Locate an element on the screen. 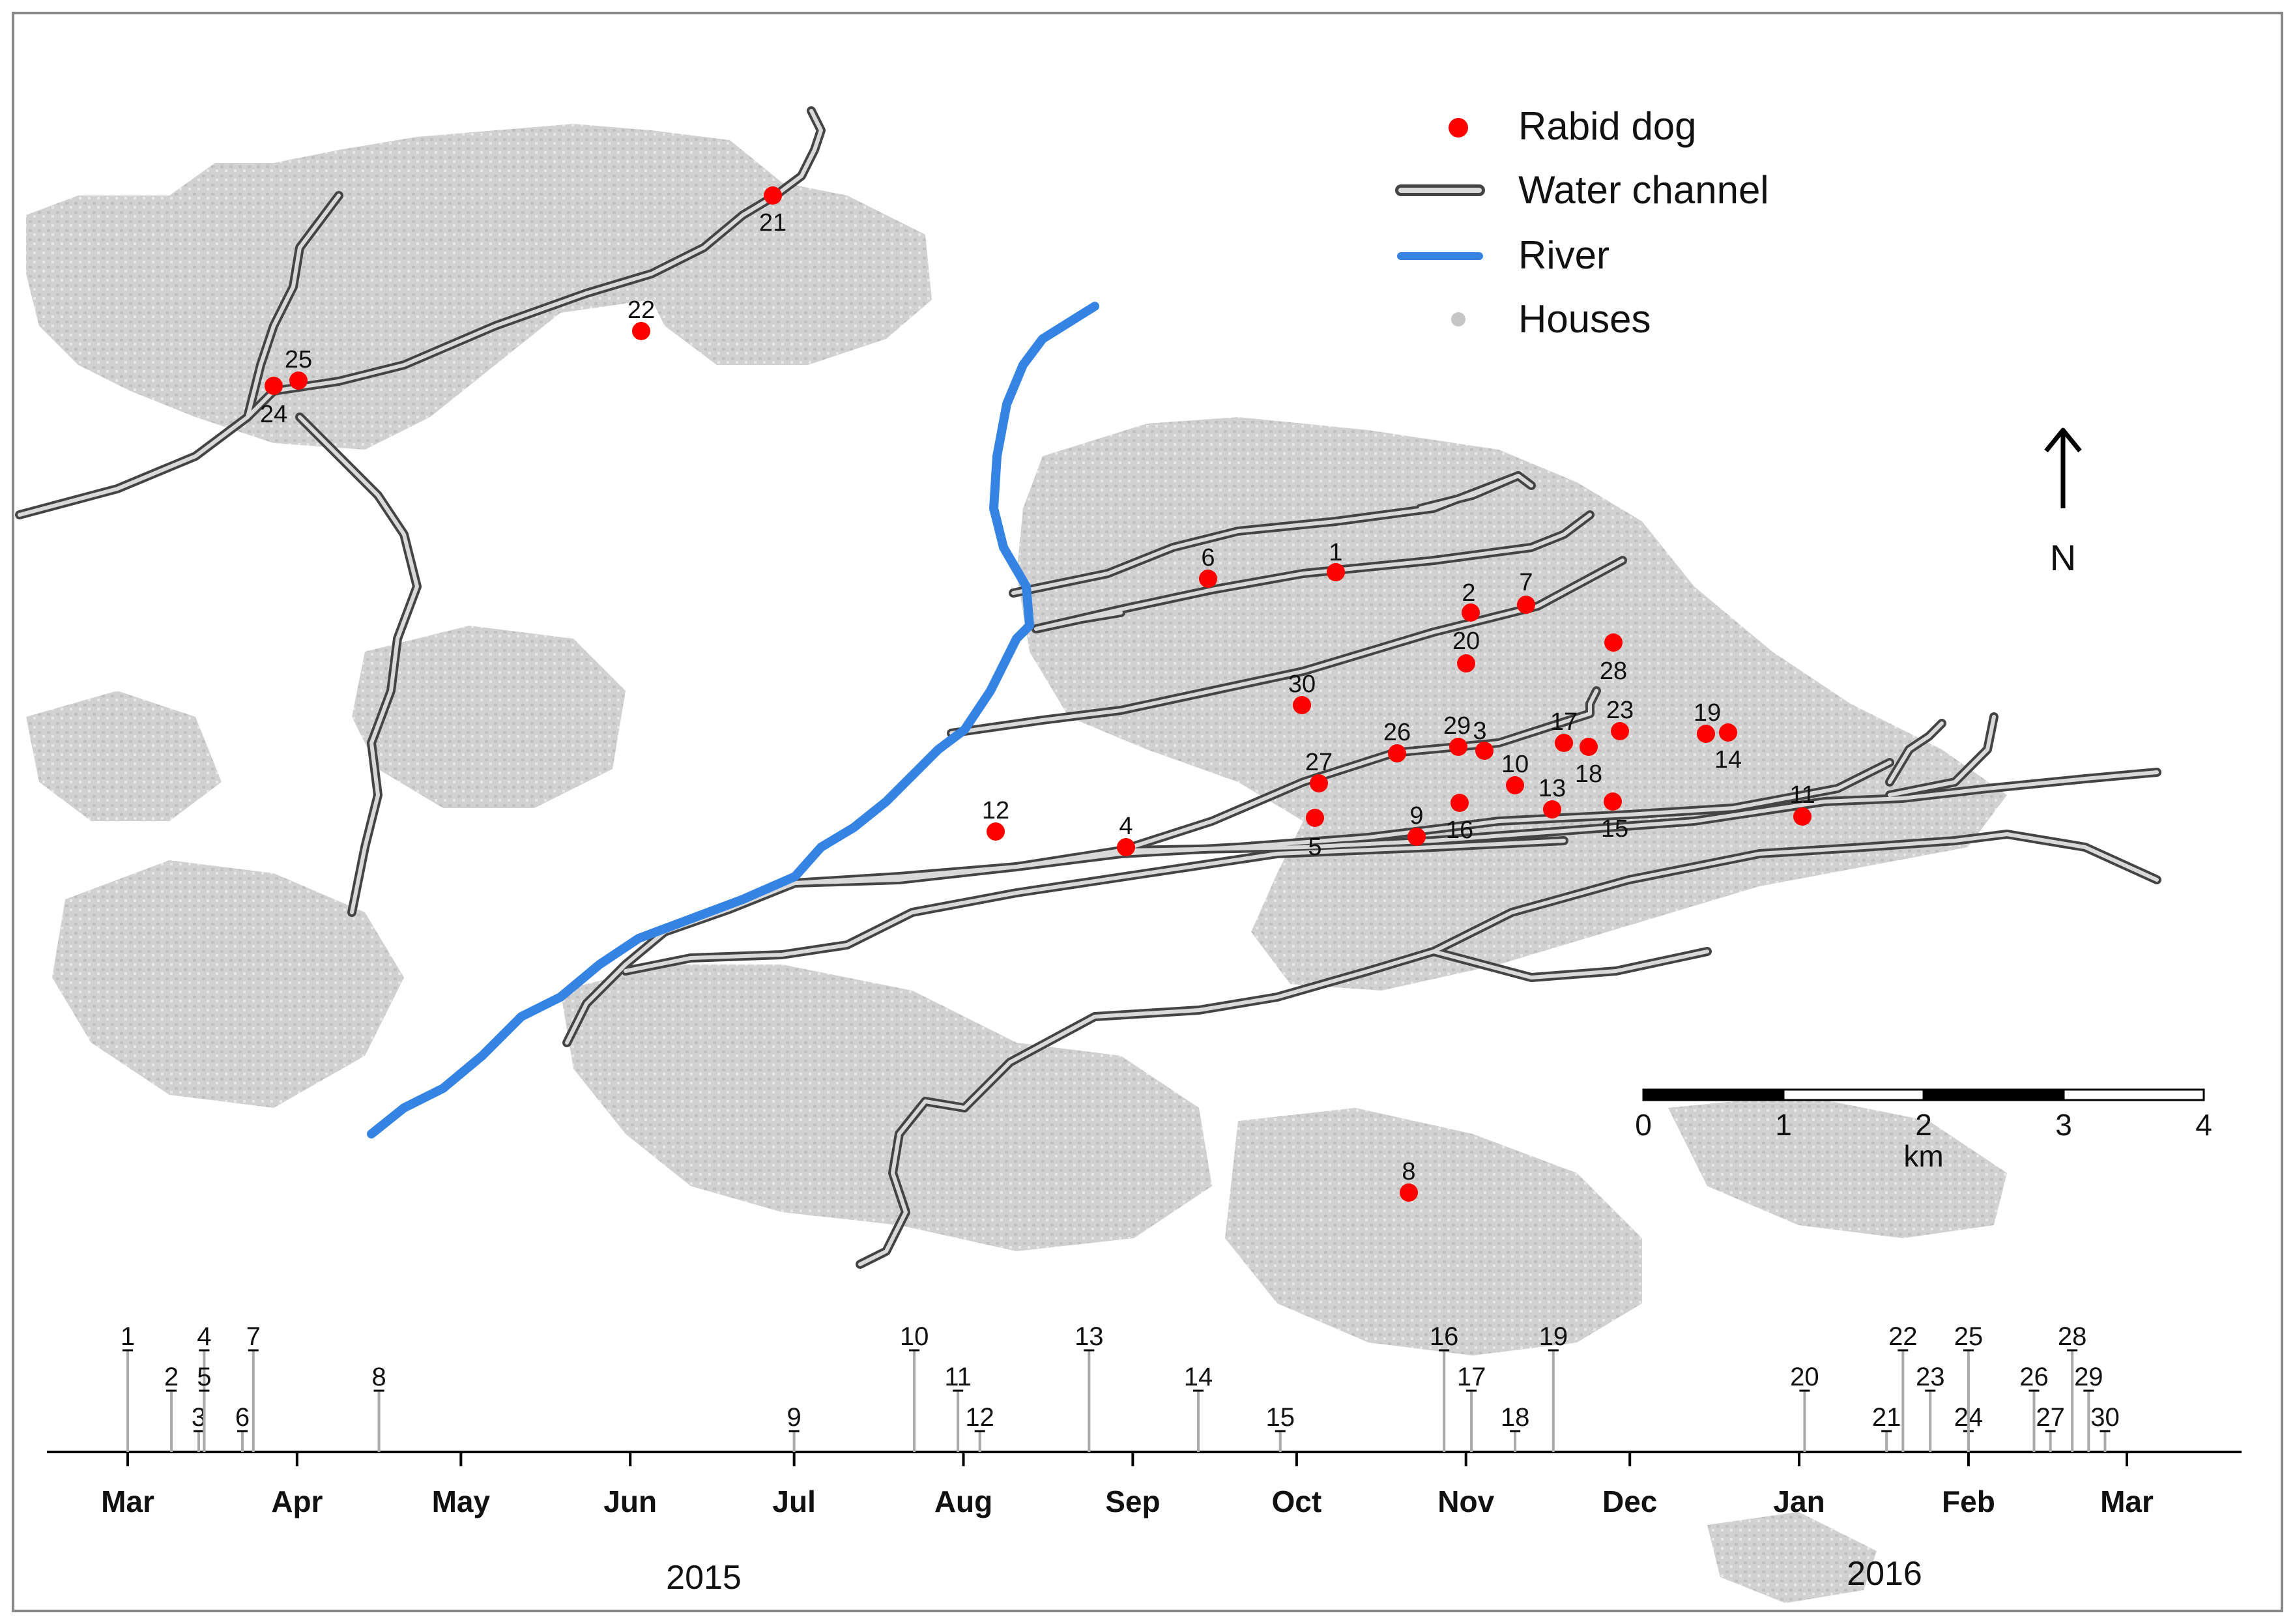 This screenshot has height=1624, width=2295. timeline-event-label: 9 is located at coordinates (794, 1418).